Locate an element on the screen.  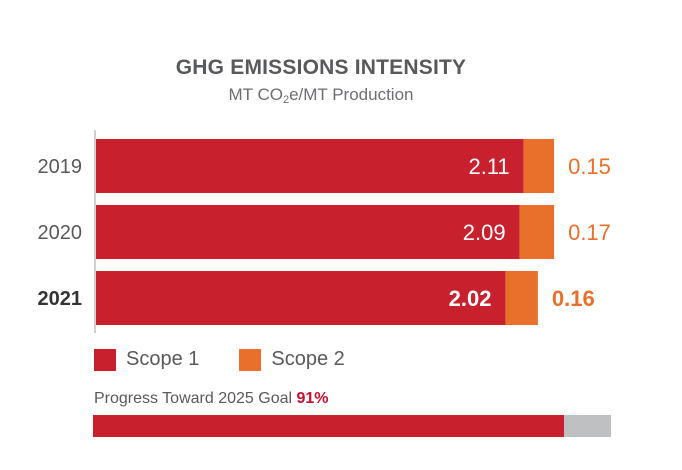
progress-track is located at coordinates (352, 426).